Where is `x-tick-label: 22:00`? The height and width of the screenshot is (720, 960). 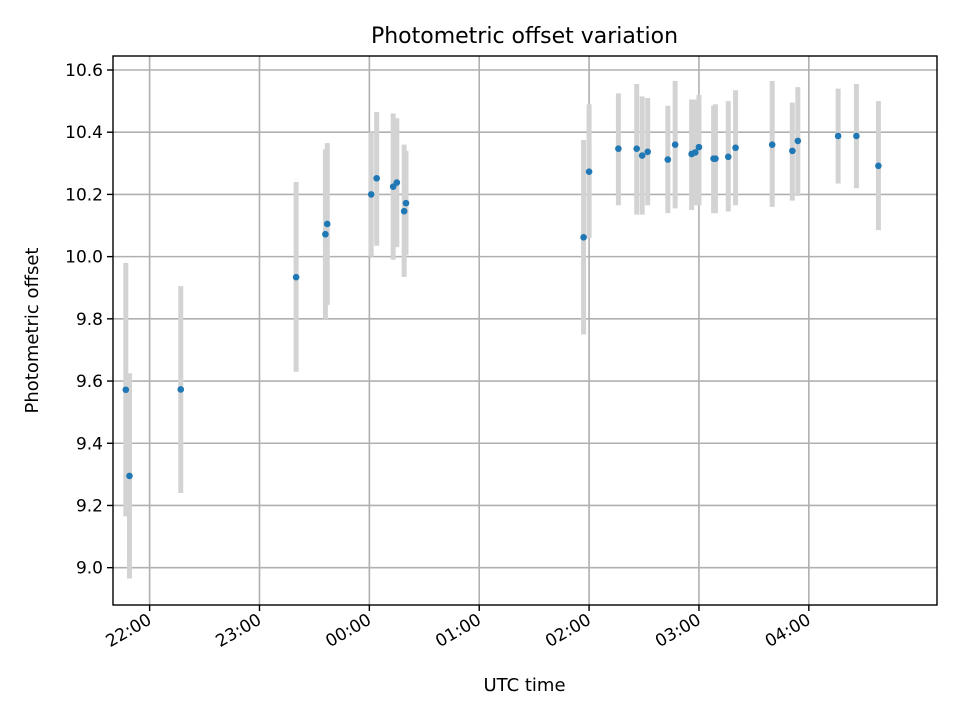 x-tick-label: 22:00 is located at coordinates (129, 631).